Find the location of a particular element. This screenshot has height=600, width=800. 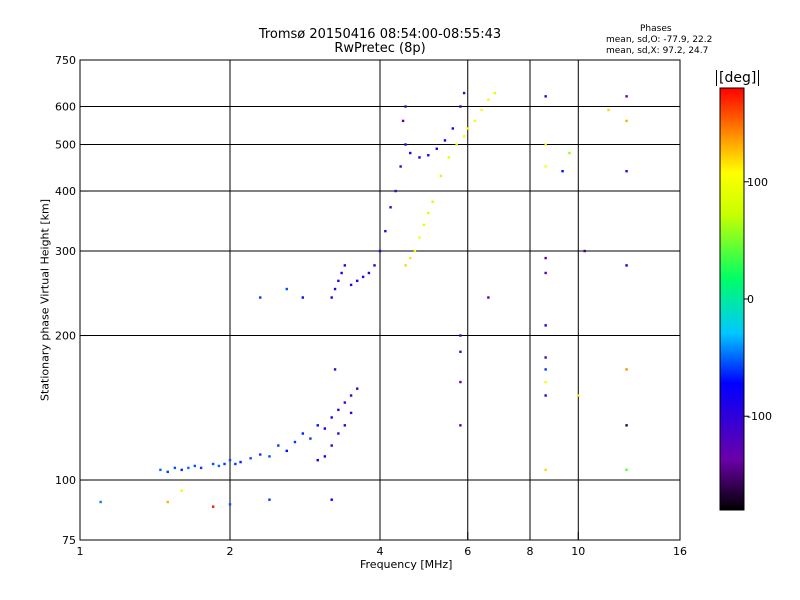

colorbar-tick-label: 100 is located at coordinates (757, 182).